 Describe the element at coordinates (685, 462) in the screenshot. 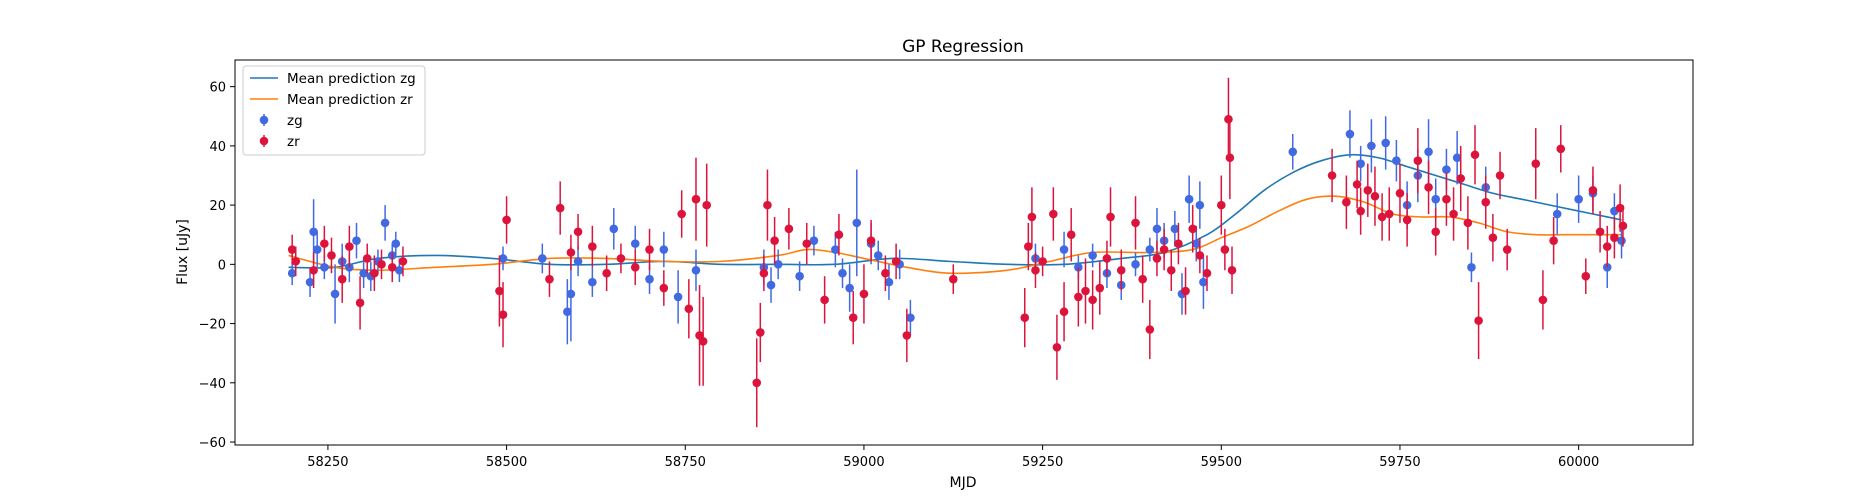

I see `x-tick-label: 58750` at that location.